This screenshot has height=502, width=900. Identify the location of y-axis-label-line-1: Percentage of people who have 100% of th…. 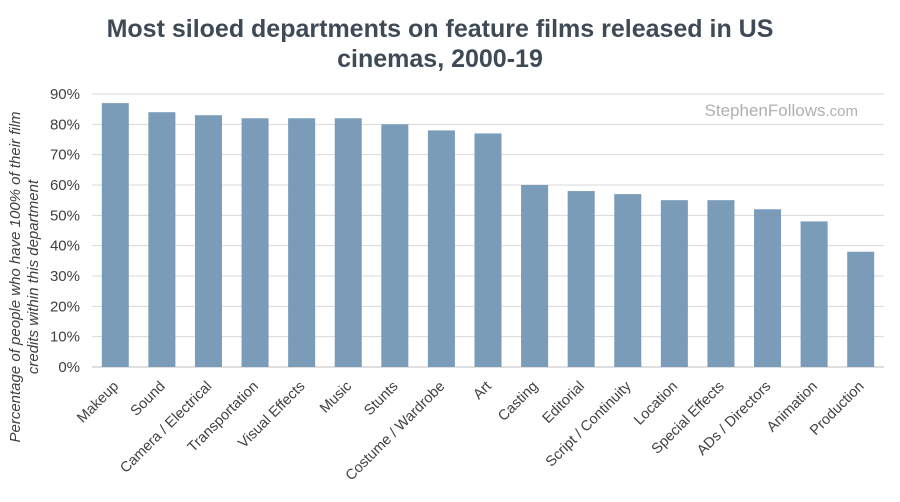
(15, 276).